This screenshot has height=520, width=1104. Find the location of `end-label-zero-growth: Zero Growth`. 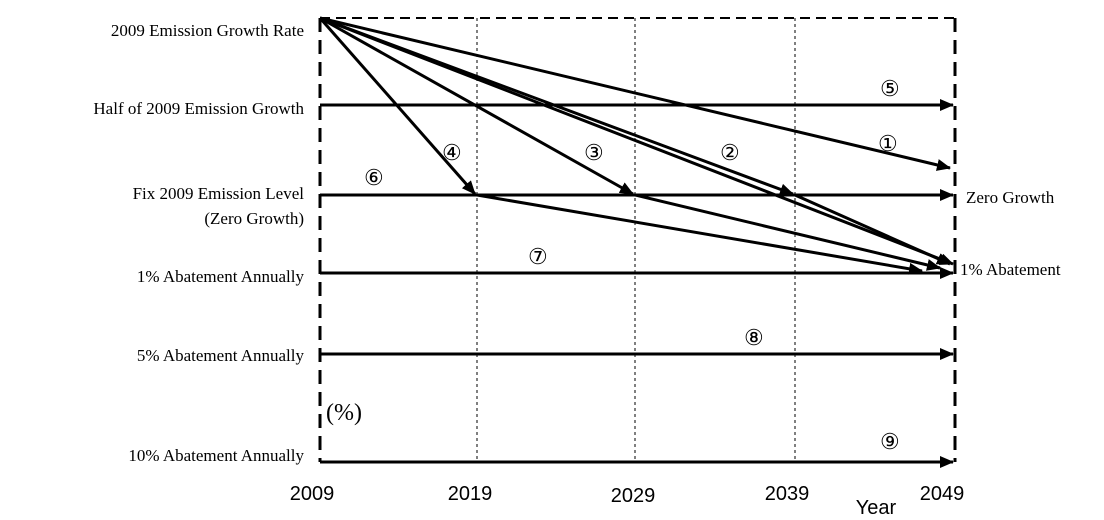

end-label-zero-growth: Zero Growth is located at coordinates (1010, 197).